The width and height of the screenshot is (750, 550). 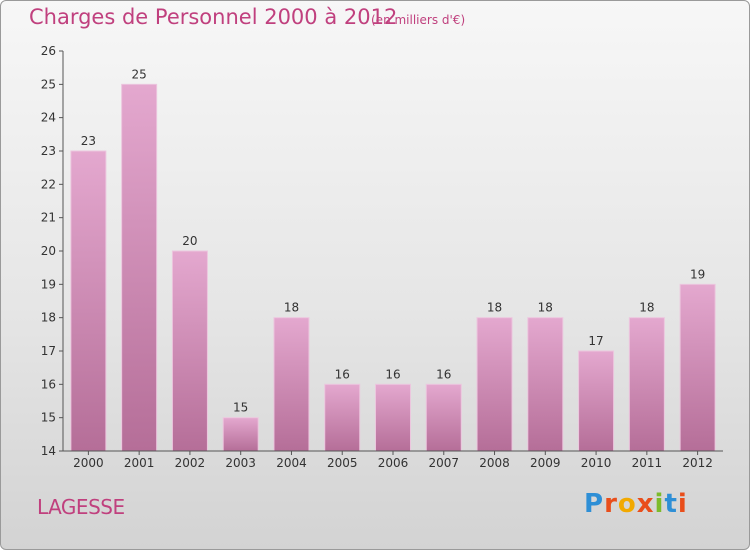 I want to click on y-tick-label: 24, so click(x=48, y=118).